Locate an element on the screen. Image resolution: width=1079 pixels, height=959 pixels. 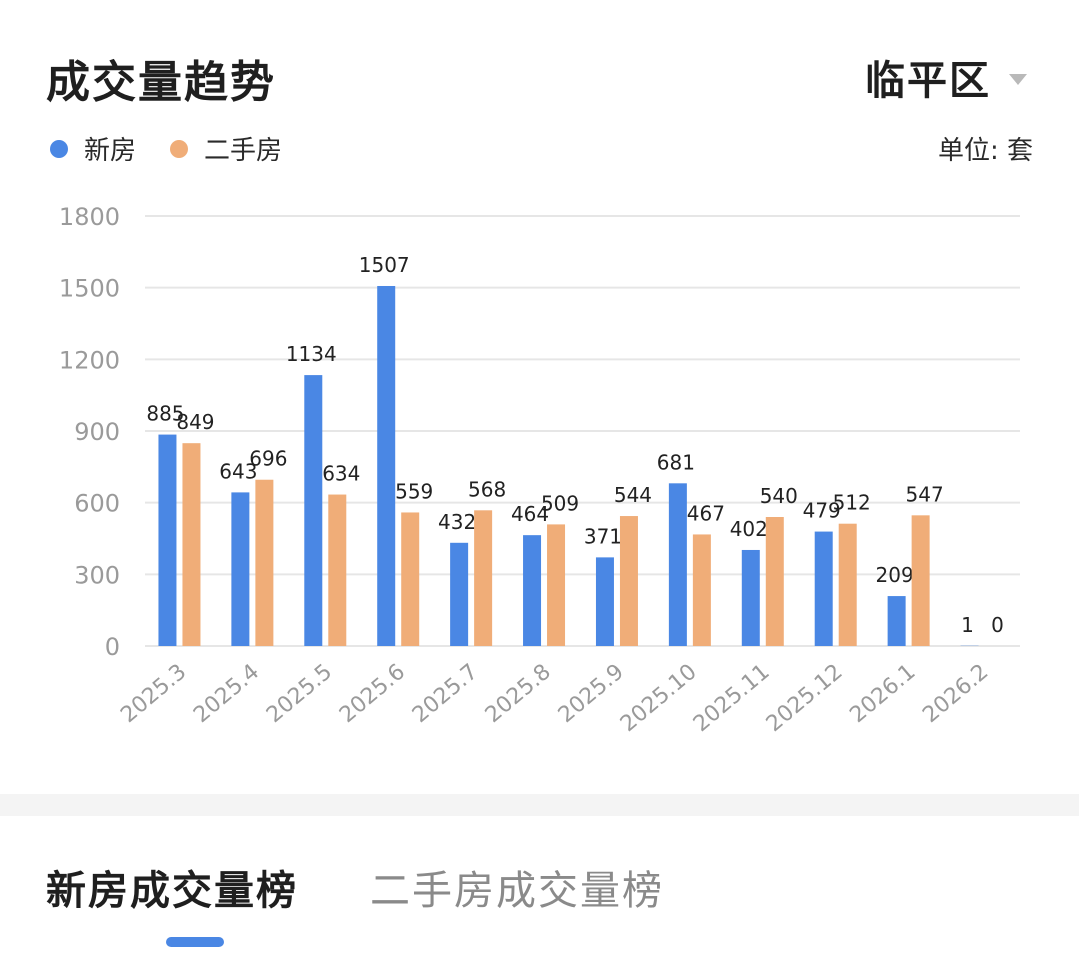
chevron-down-icon is located at coordinates (1018, 79).